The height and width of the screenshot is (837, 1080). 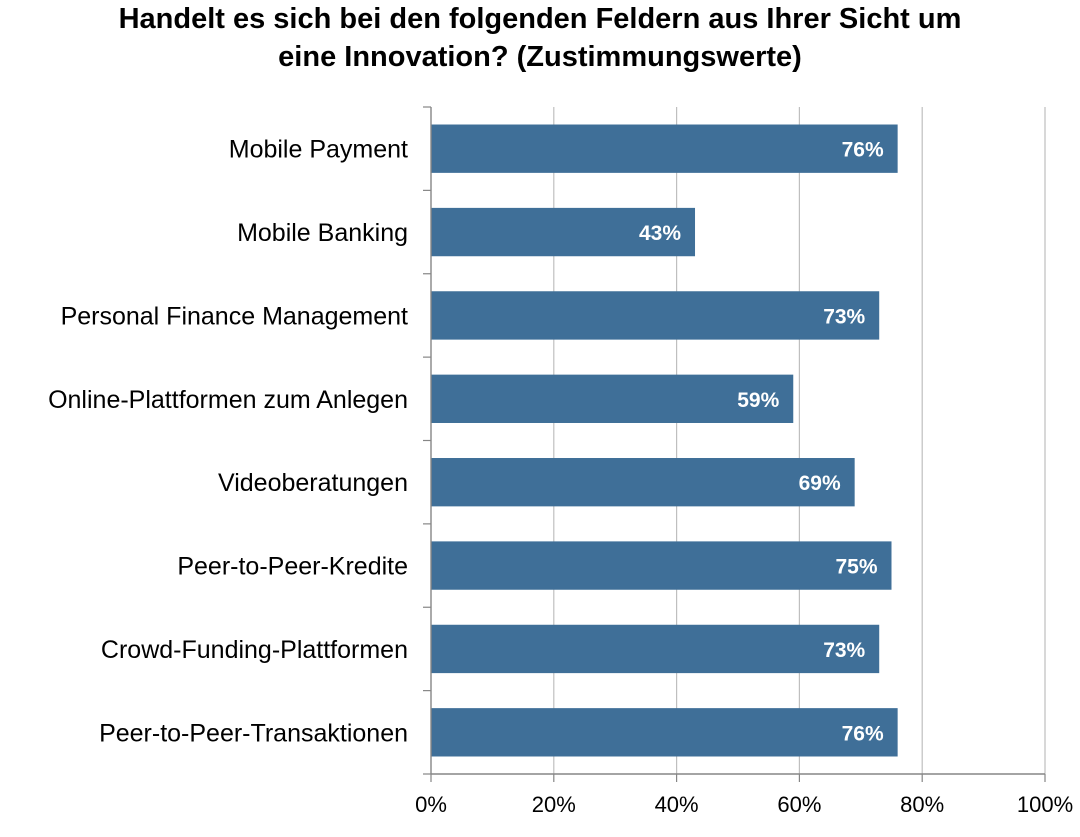 What do you see at coordinates (1045, 804) in the screenshot?
I see `x-tick-label: 100%` at bounding box center [1045, 804].